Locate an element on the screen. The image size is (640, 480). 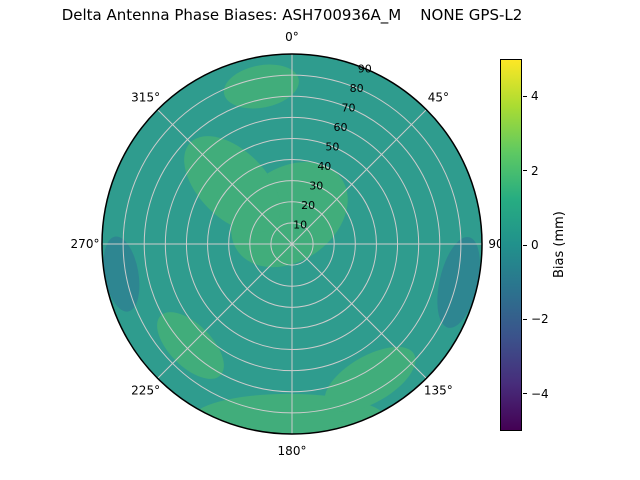
colorbar-tick-label: 2 is located at coordinates (535, 170).